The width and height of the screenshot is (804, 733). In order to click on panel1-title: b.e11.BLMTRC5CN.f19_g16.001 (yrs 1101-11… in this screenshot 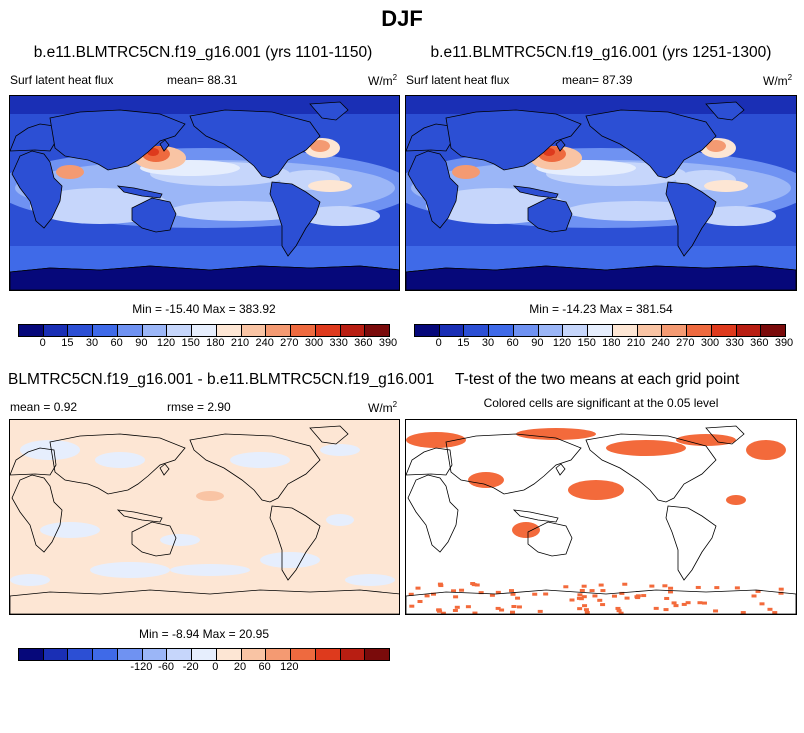, I will do `click(203, 52)`.